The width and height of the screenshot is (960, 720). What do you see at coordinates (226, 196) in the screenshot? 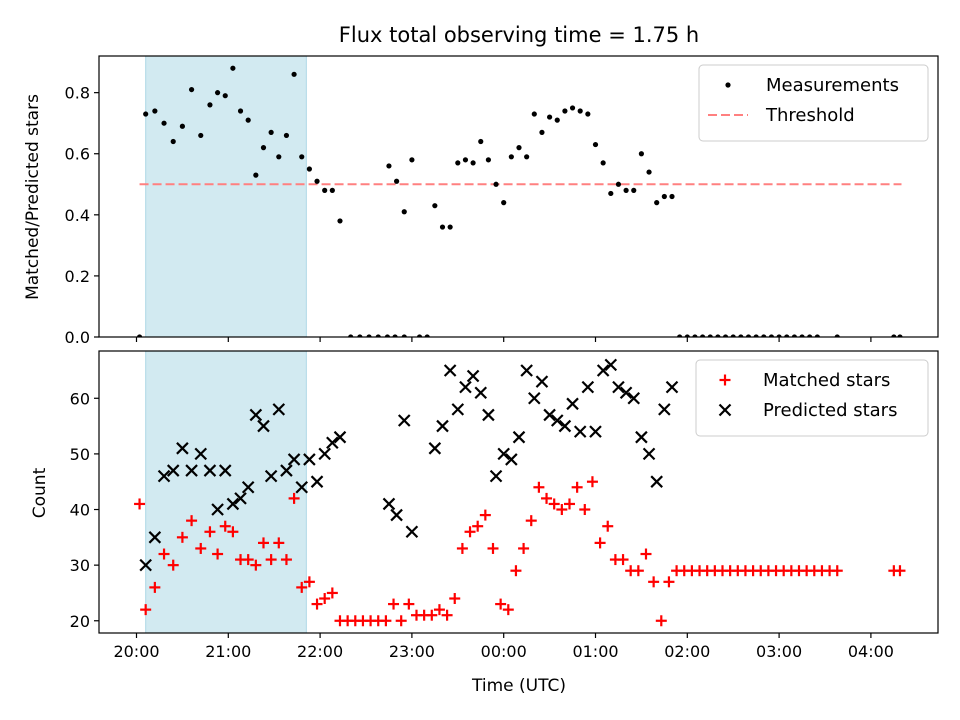
I see `observing-time-span` at bounding box center [226, 196].